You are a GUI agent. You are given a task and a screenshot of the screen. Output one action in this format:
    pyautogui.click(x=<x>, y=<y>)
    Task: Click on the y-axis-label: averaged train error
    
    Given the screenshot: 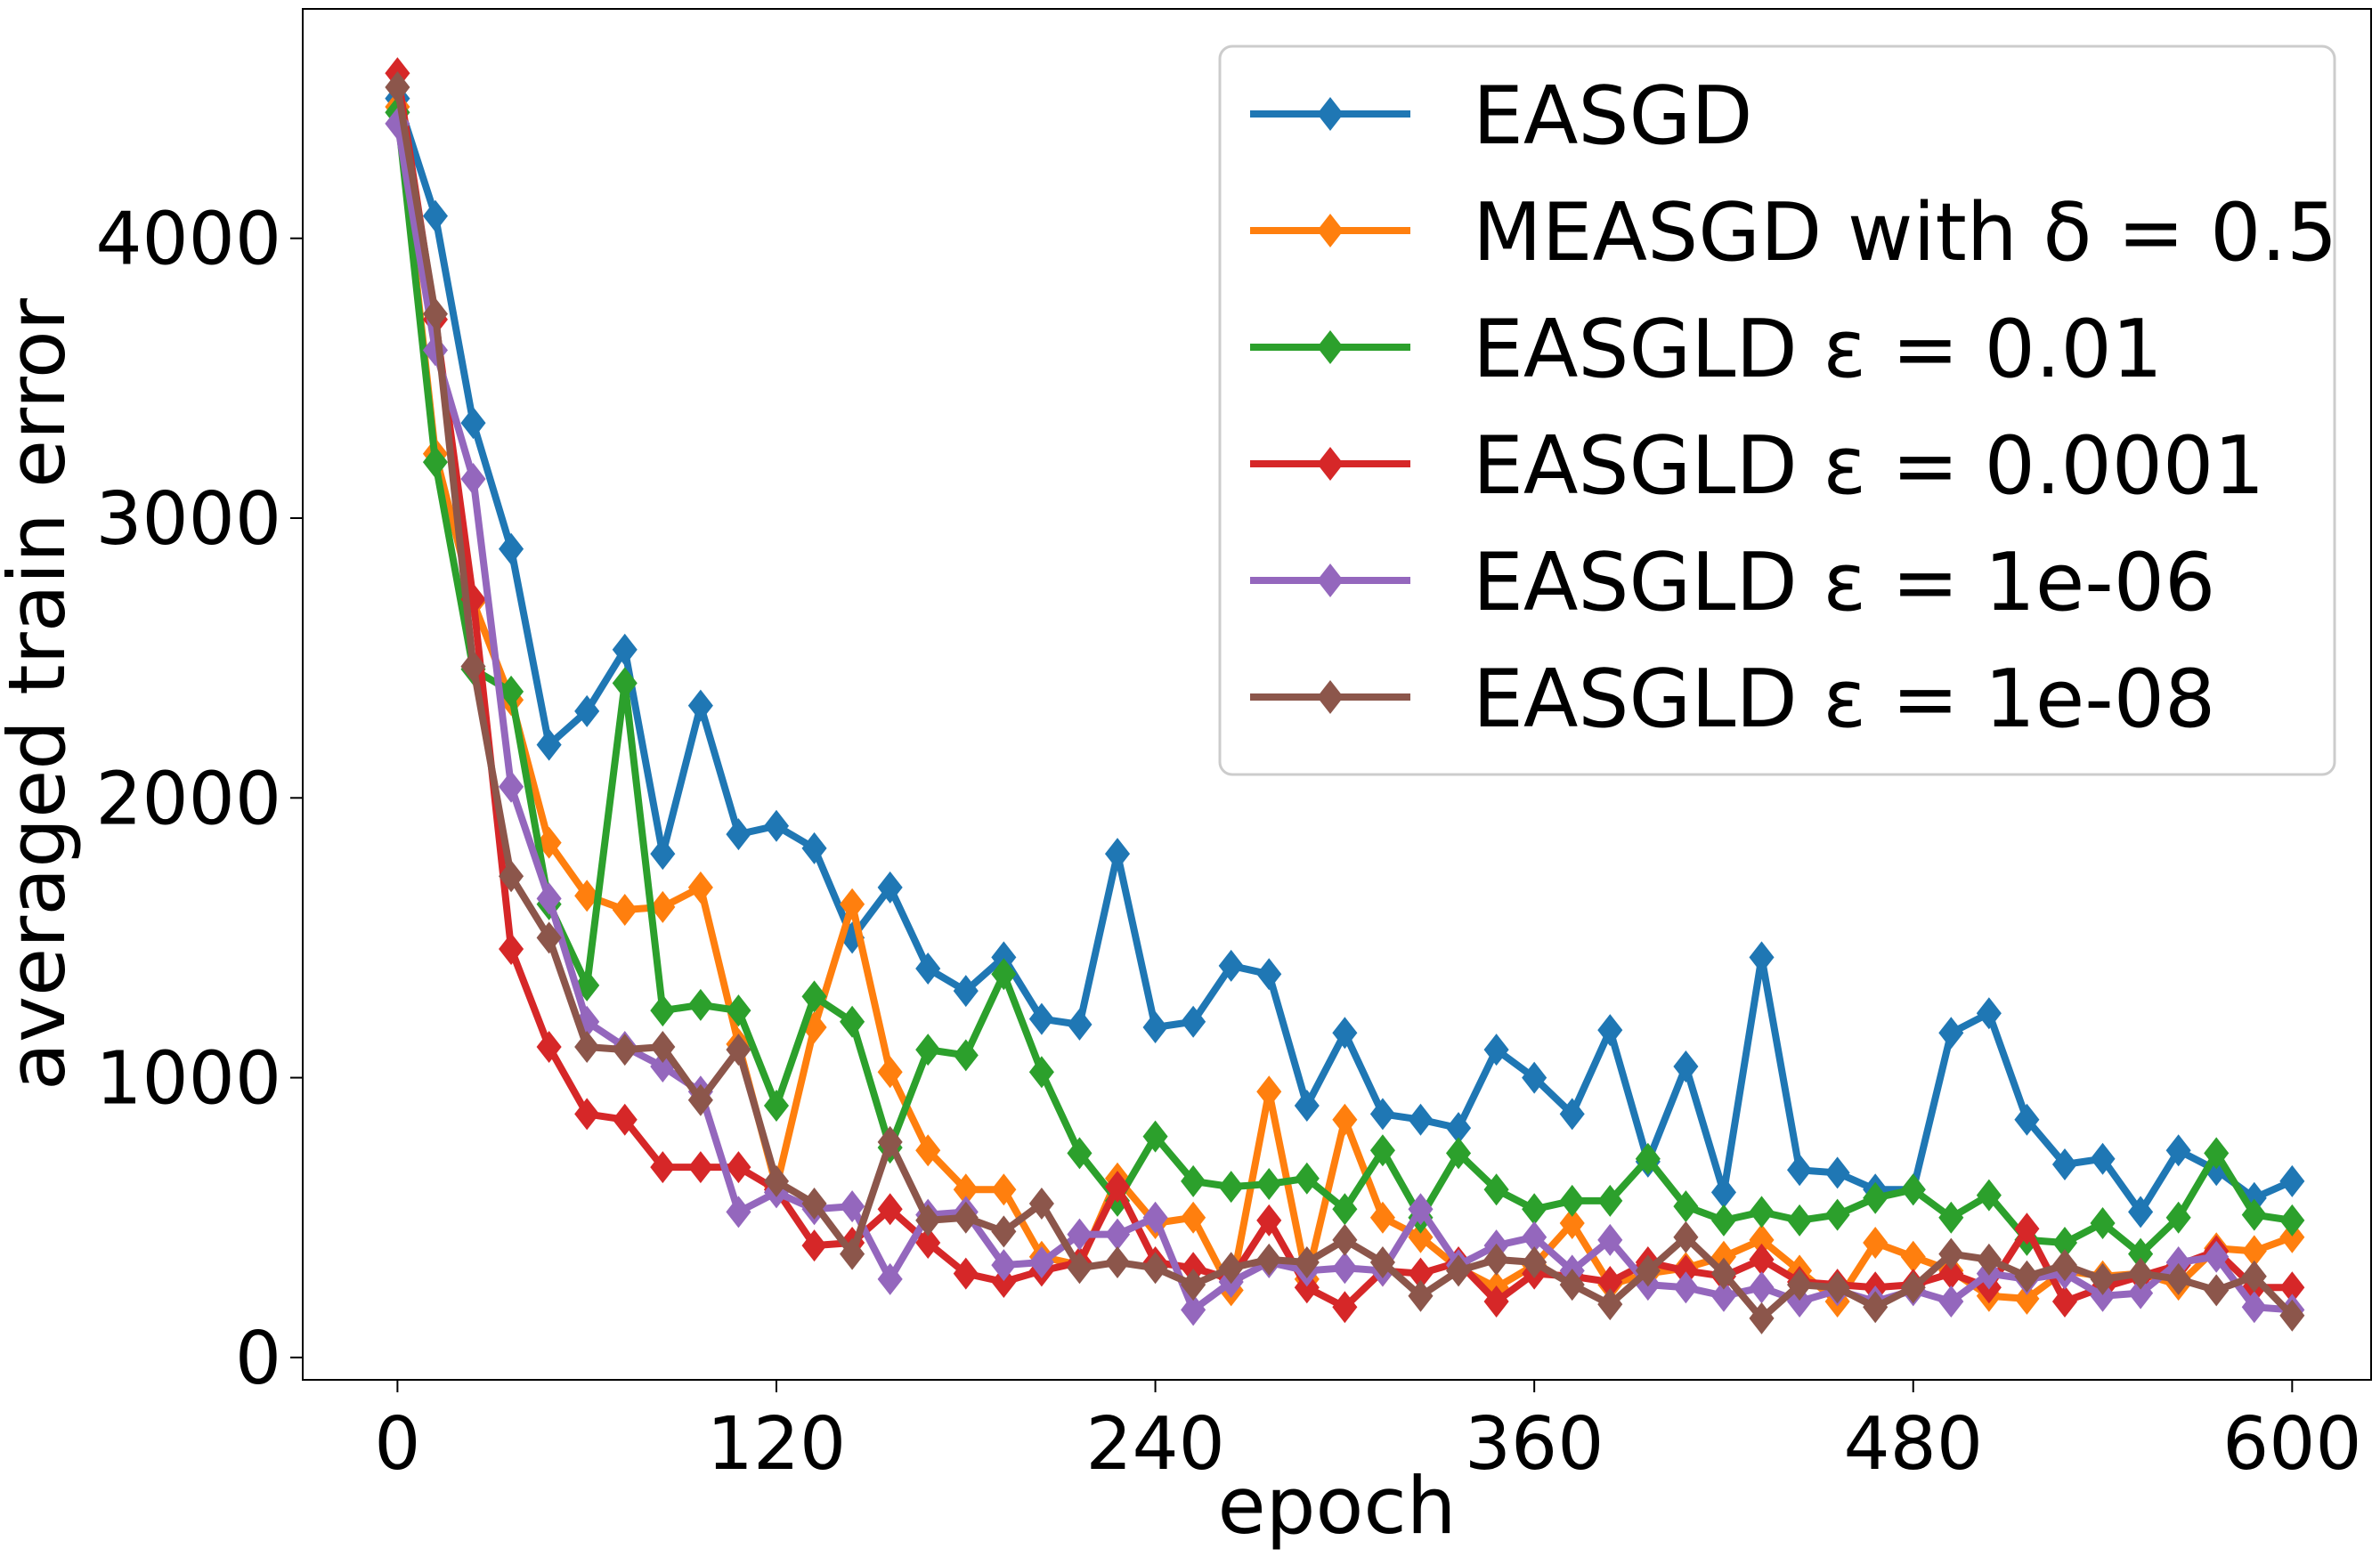 What is the action you would take?
    pyautogui.click(x=41, y=694)
    